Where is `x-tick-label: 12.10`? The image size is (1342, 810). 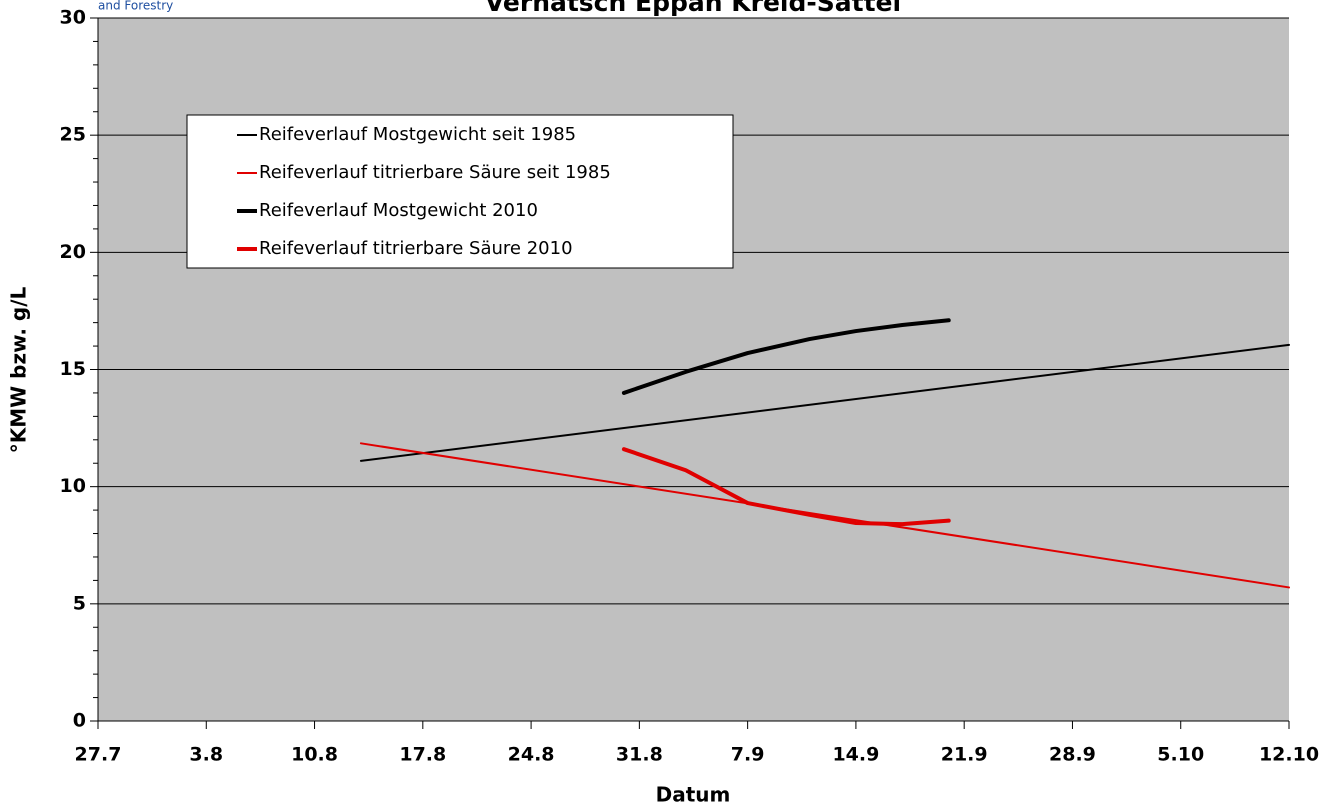
x-tick-label: 12.10 is located at coordinates (1289, 755).